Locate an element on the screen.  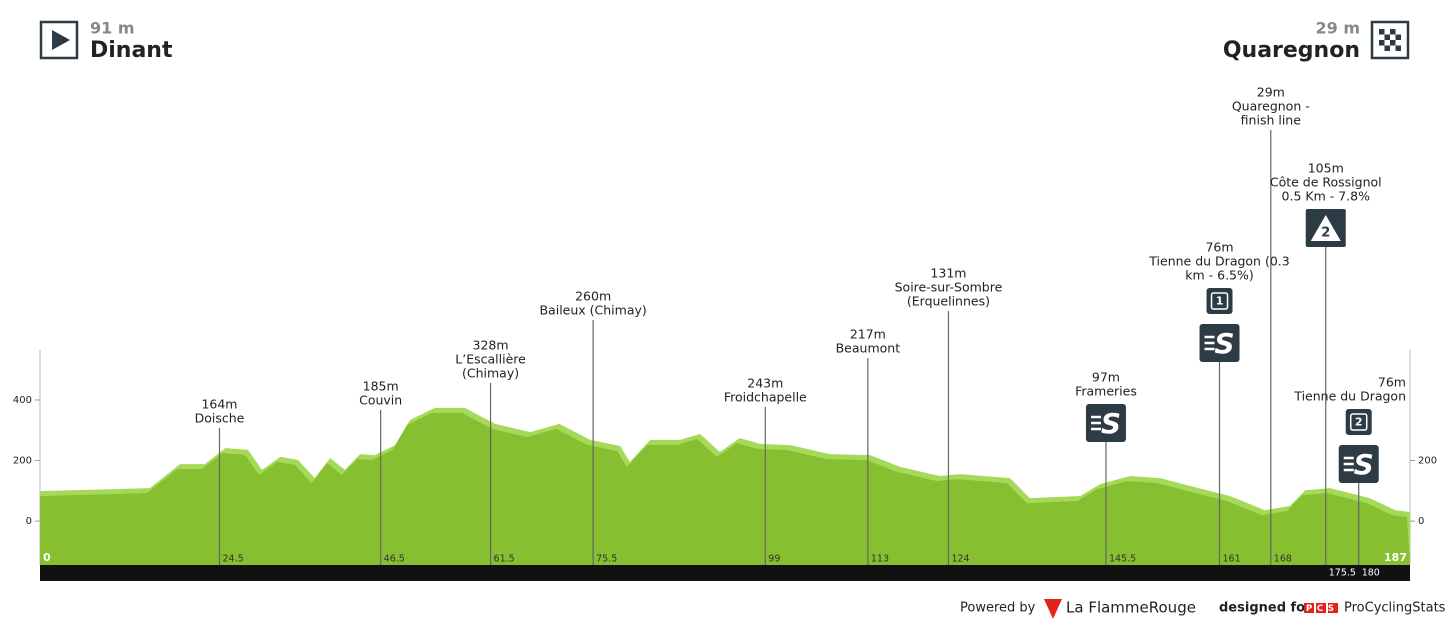
km-label: 180 is located at coordinates (1371, 573).